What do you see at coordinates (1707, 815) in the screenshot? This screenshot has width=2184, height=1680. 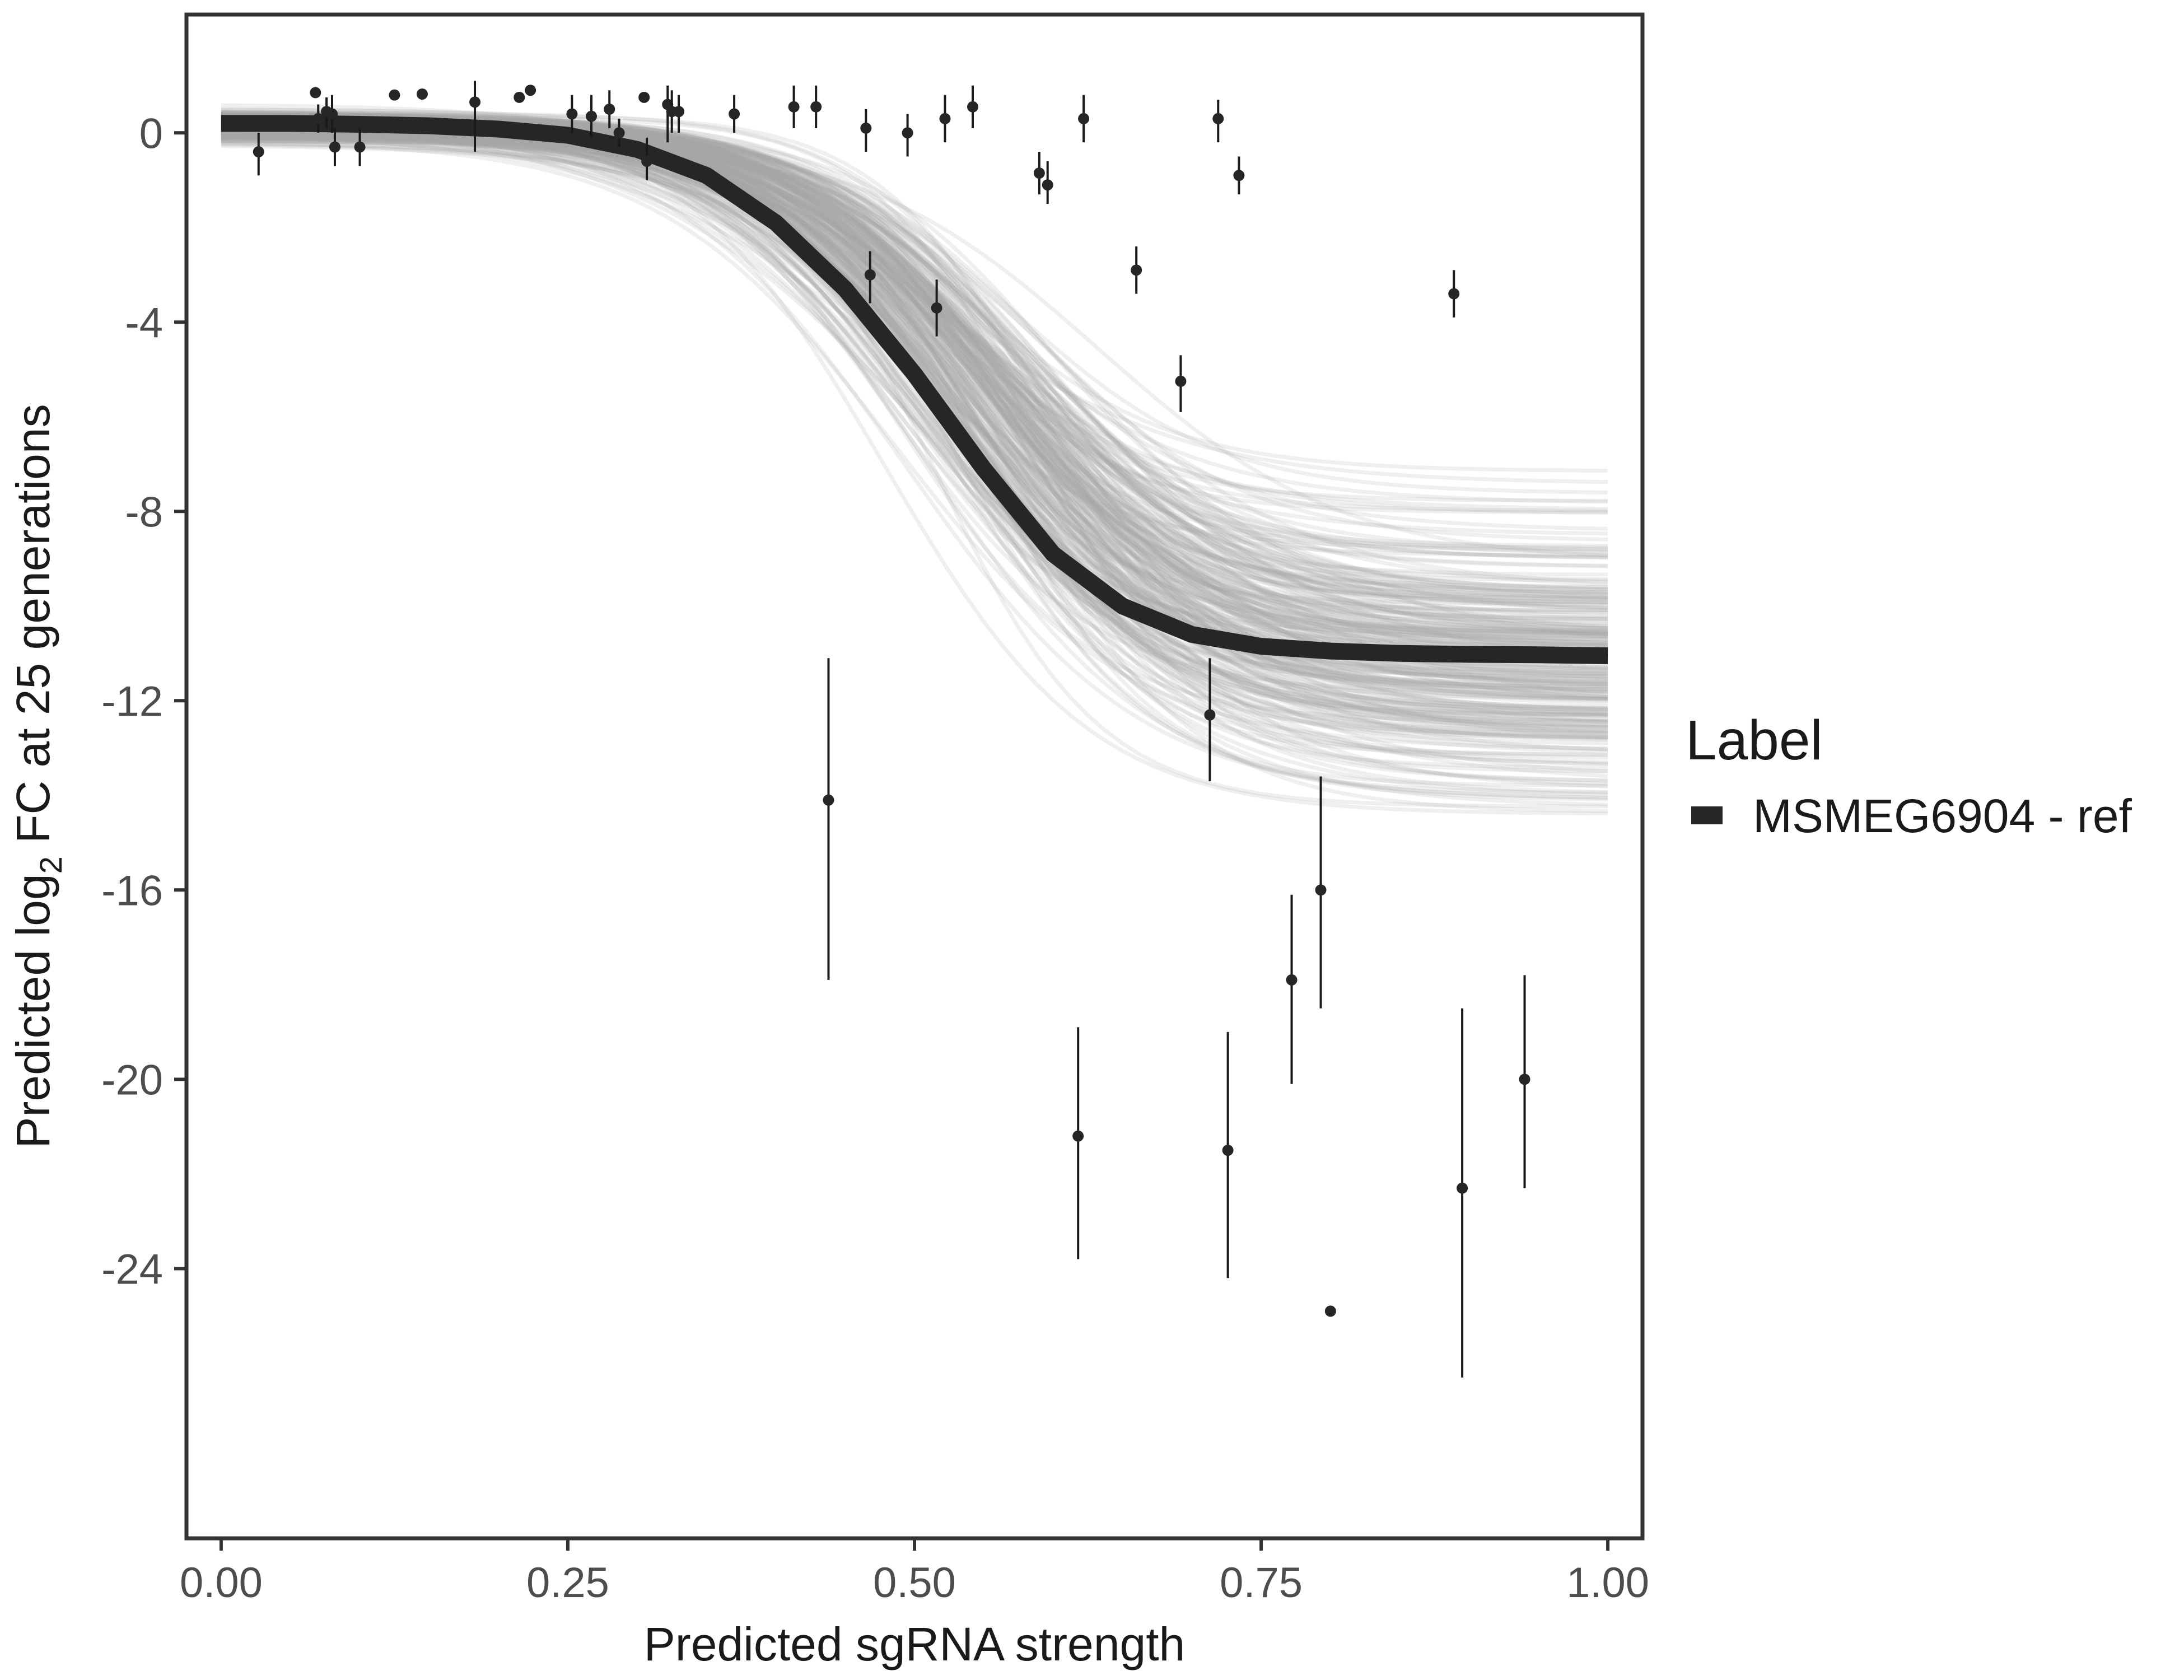 I see `legend-key-msmeg6904` at bounding box center [1707, 815].